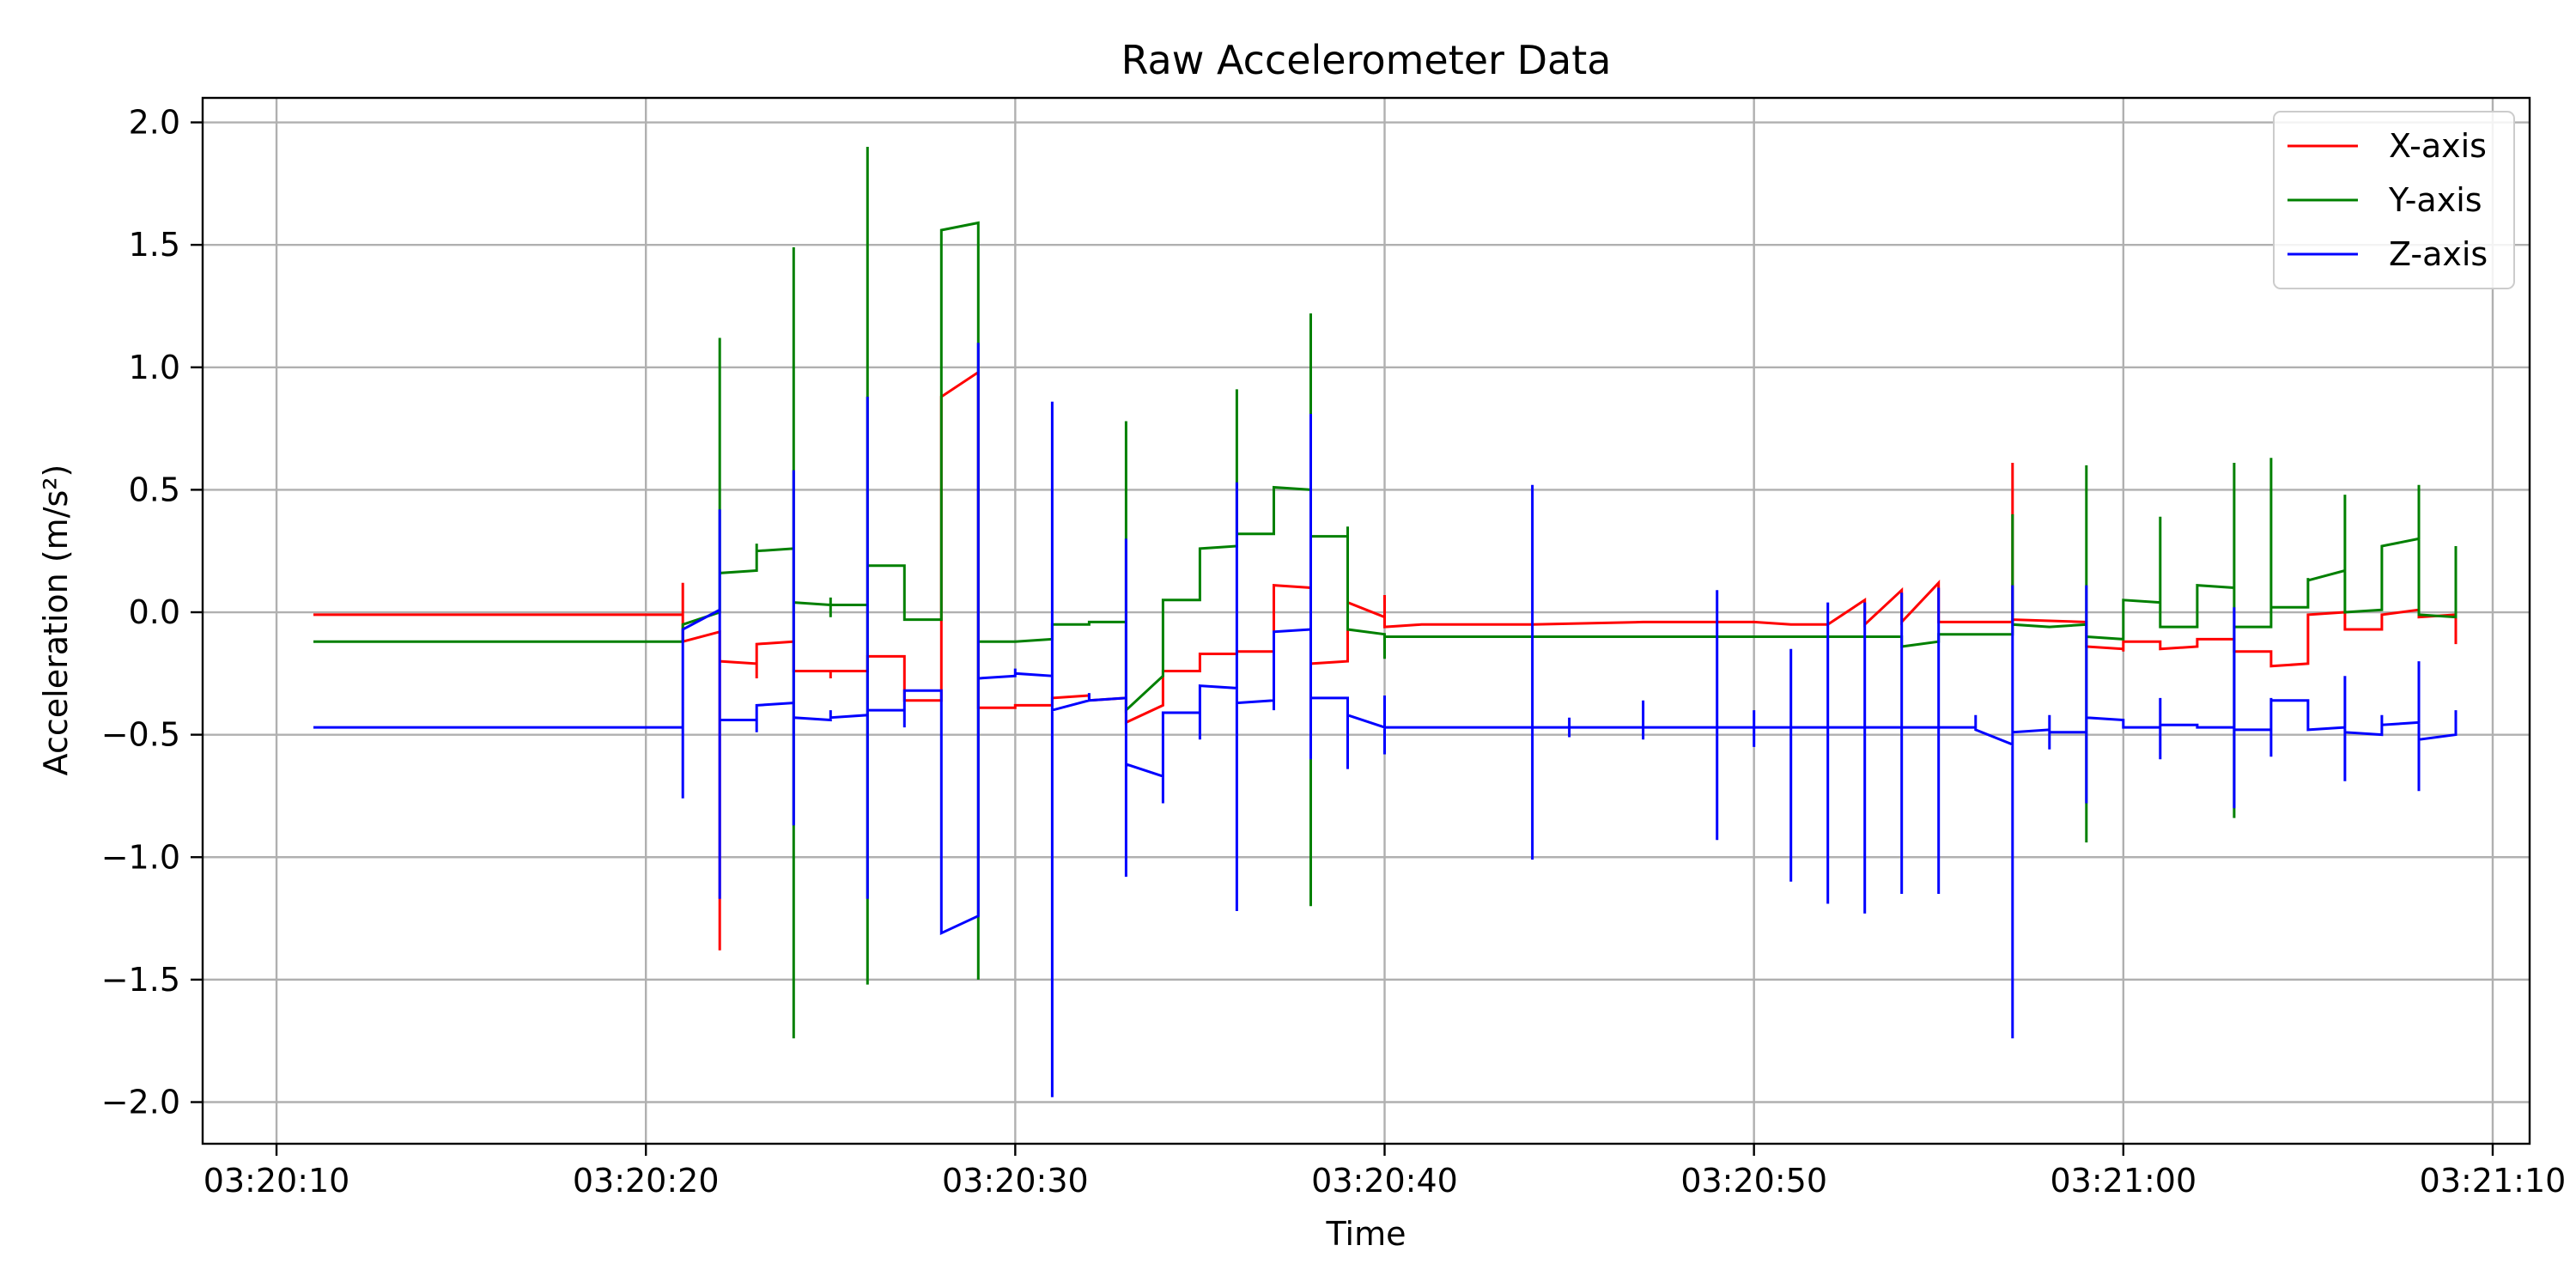 This screenshot has width=2576, height=1288. What do you see at coordinates (140, 1102) in the screenshot?
I see `y-tick-label: −2.0` at bounding box center [140, 1102].